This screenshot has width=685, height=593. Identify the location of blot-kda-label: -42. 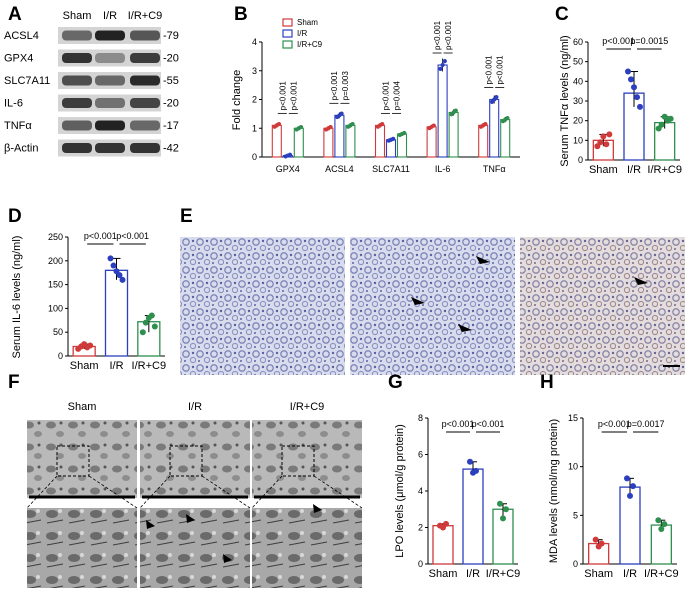
(171, 149).